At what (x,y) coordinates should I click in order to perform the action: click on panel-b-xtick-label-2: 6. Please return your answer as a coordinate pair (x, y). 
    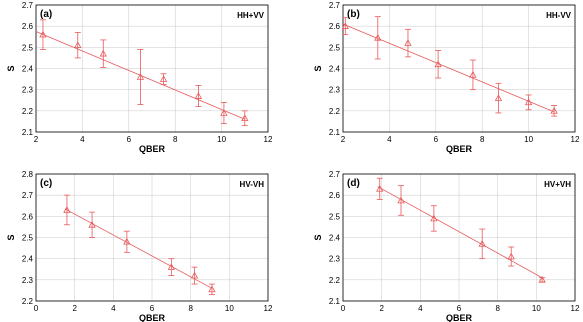
    Looking at the image, I should click on (436, 139).